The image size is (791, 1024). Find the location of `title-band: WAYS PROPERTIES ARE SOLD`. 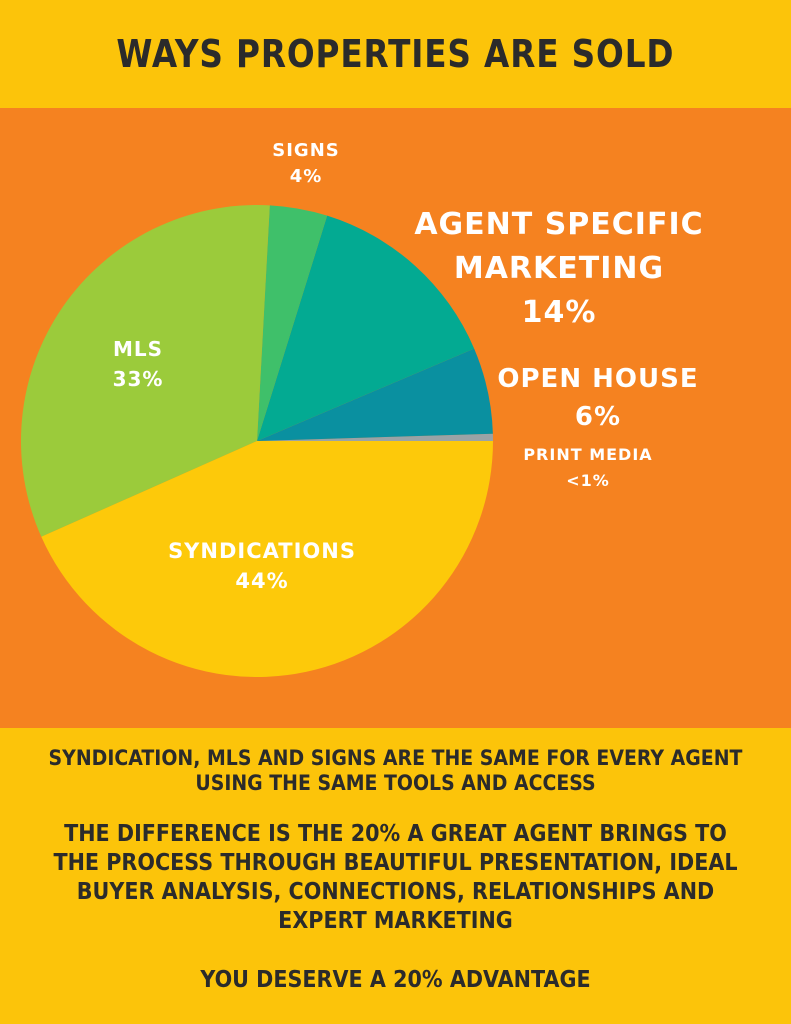

title-band: WAYS PROPERTIES ARE SOLD is located at coordinates (395, 54).